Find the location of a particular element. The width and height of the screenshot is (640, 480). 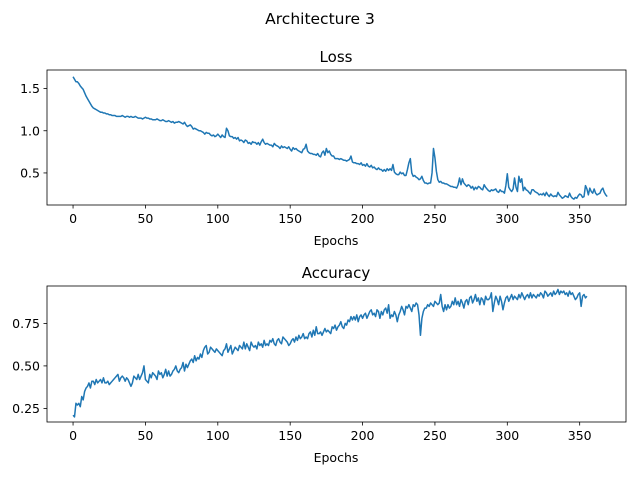

accuracy-xtick-label: 50 is located at coordinates (145, 435).